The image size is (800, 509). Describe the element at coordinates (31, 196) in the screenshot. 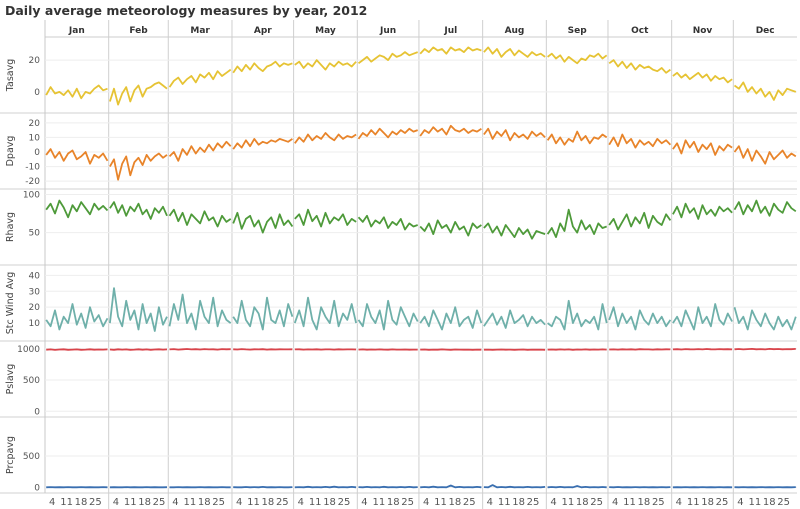

I see `y-tick-label: 100` at that location.